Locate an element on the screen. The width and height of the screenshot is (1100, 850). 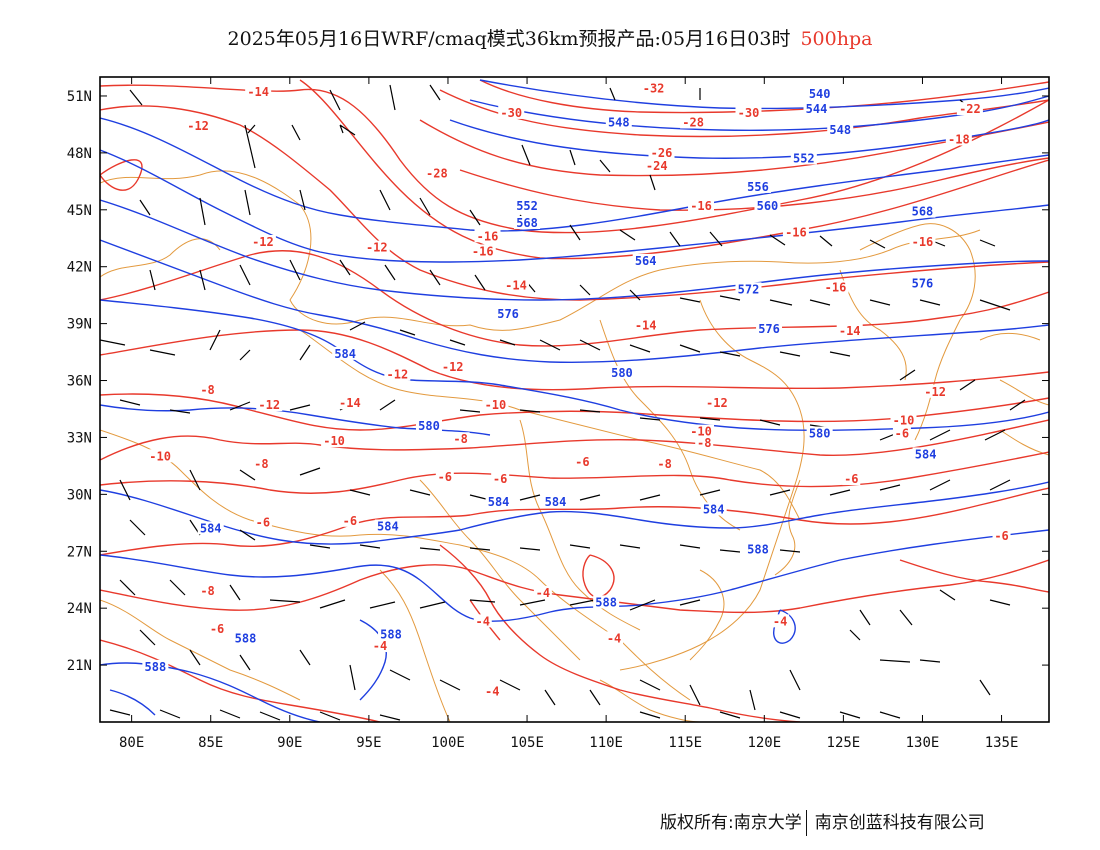
lon-tick-label: 110E is located at coordinates (606, 743).